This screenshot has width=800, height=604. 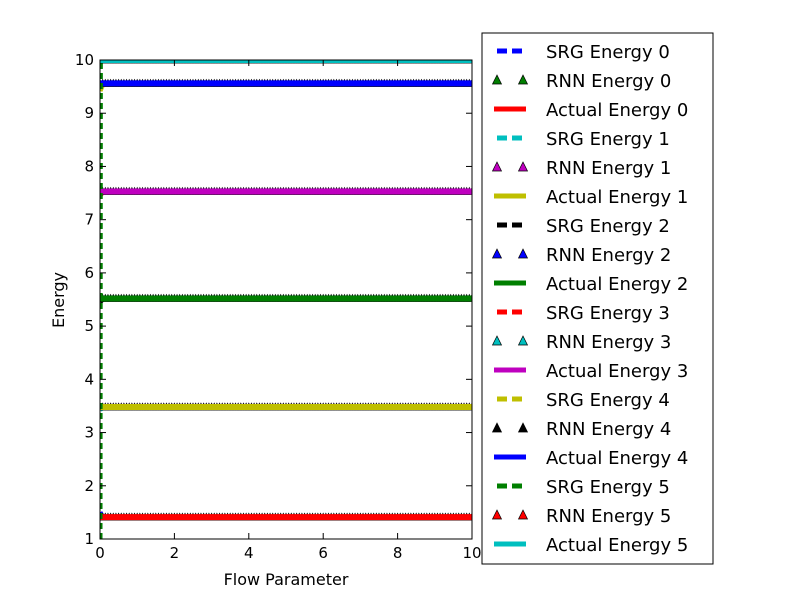 I want to click on legend-item: Actual Energy 3, so click(x=591, y=371).